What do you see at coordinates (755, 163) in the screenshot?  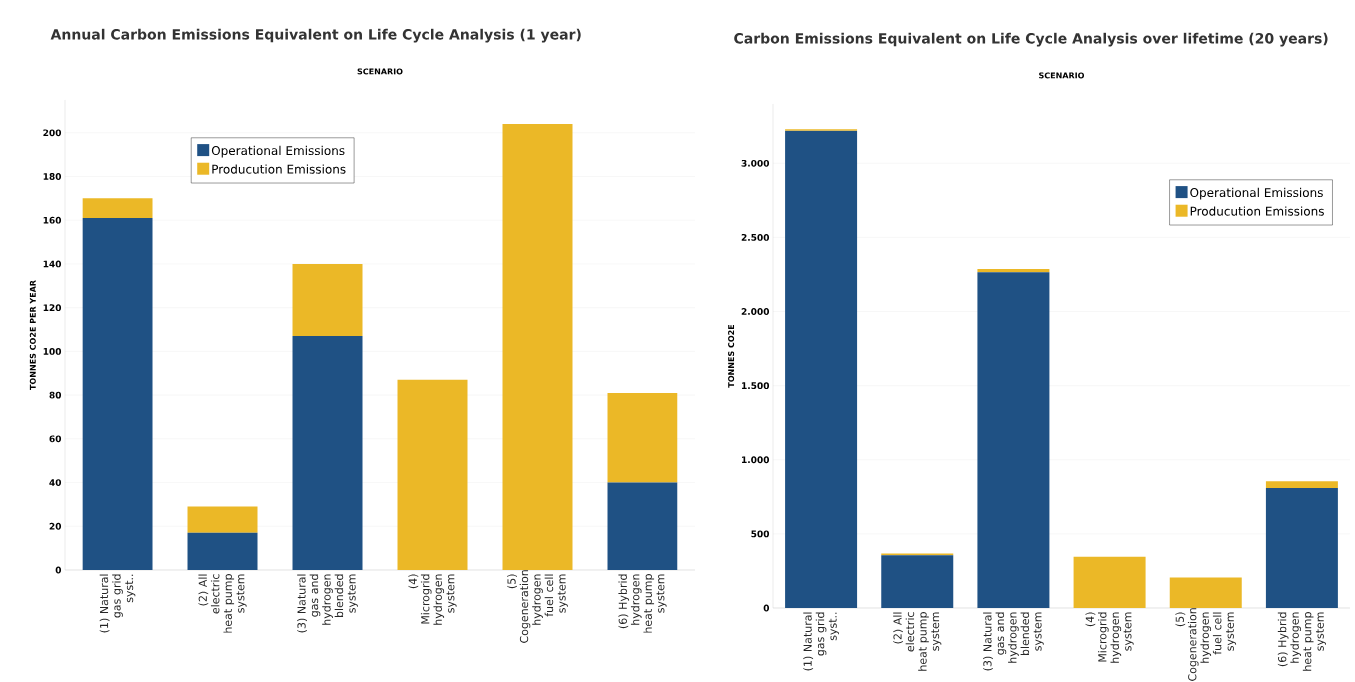 I see `y-tick-label: 3.000` at bounding box center [755, 163].